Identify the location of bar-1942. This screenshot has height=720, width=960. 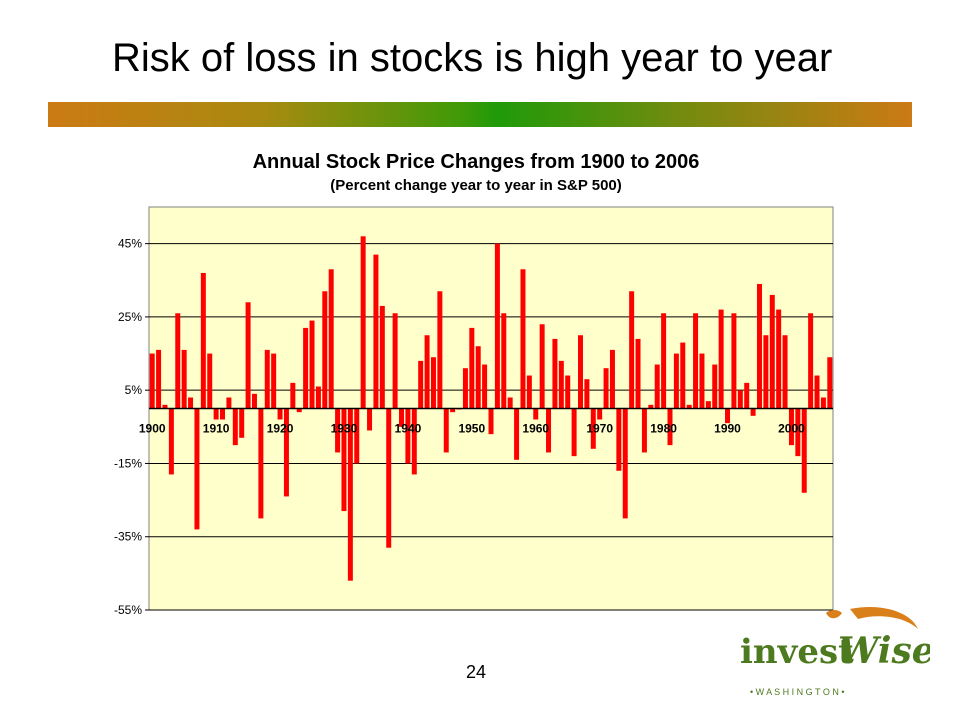
(421, 384).